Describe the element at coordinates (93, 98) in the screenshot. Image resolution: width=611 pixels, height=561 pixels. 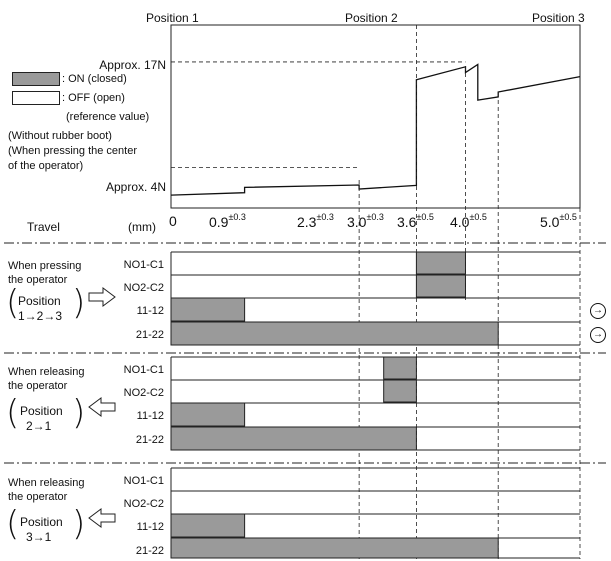
I see `legend-off-label: : OFF (open)` at that location.